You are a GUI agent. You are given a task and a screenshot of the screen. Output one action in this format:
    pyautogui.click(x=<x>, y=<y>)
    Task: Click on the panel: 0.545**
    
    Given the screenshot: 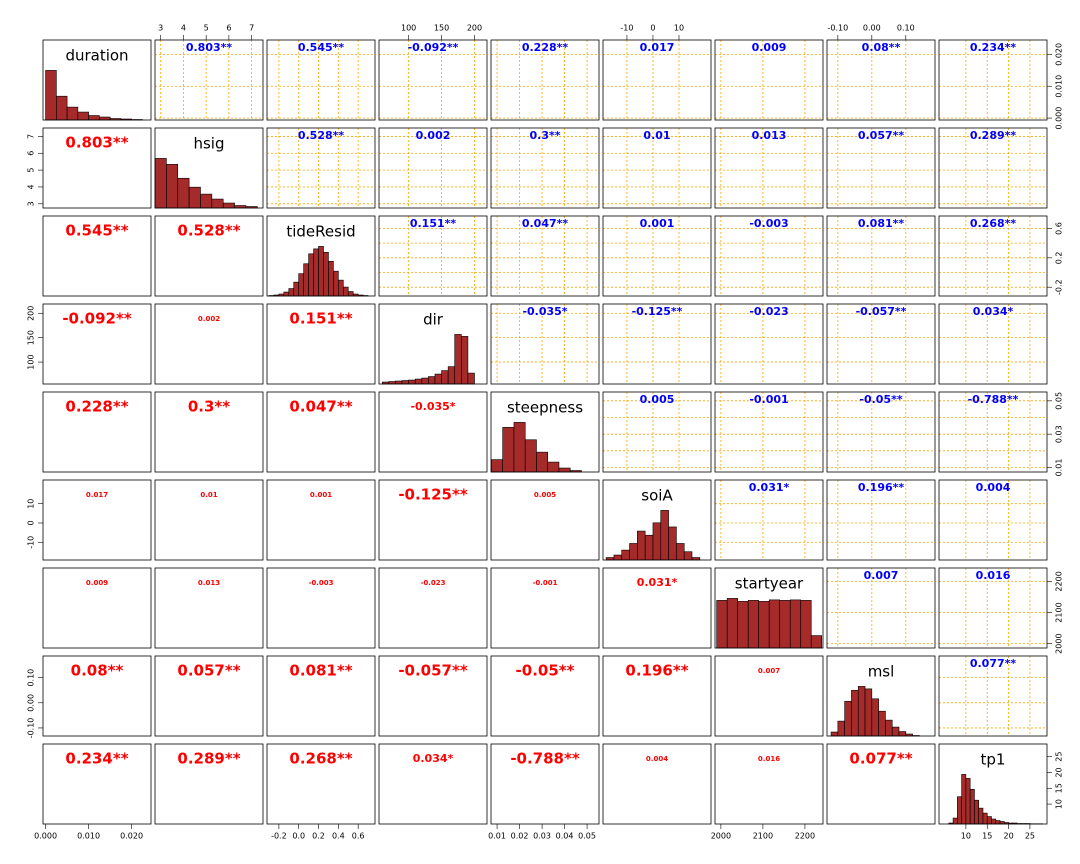 What is the action you would take?
    pyautogui.click(x=97, y=256)
    